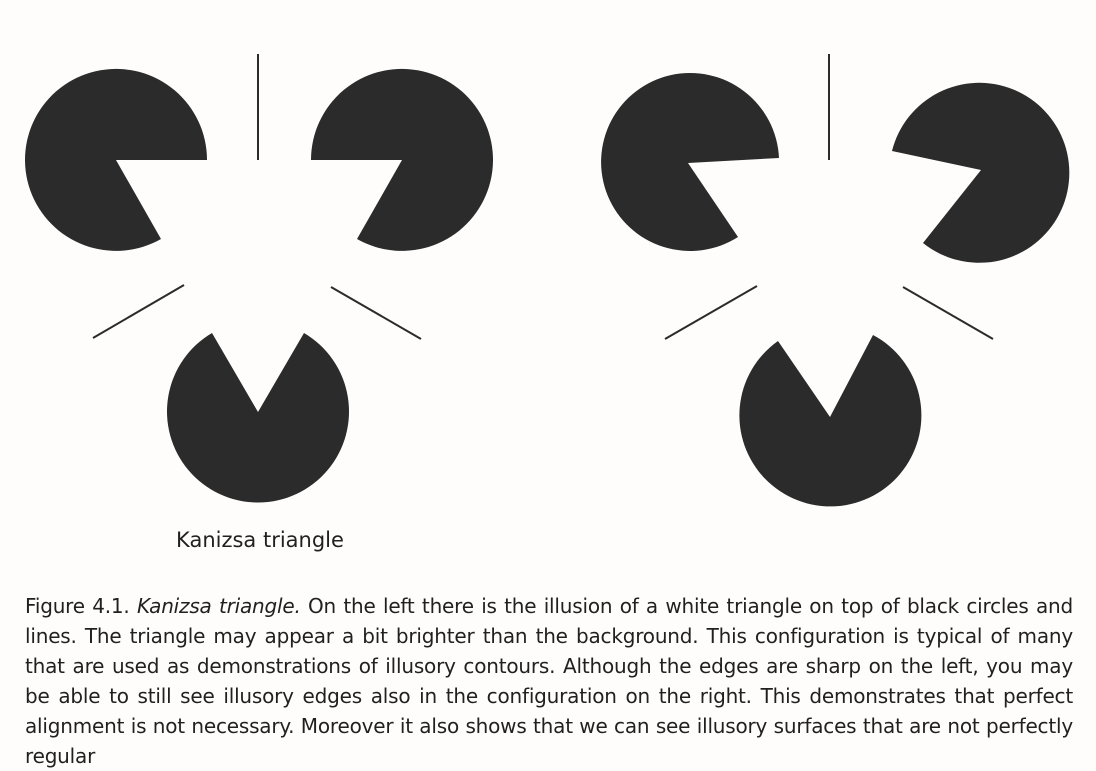 This screenshot has height=771, width=1096. Describe the element at coordinates (401, 159) in the screenshot. I see `pacman-top-right` at that location.